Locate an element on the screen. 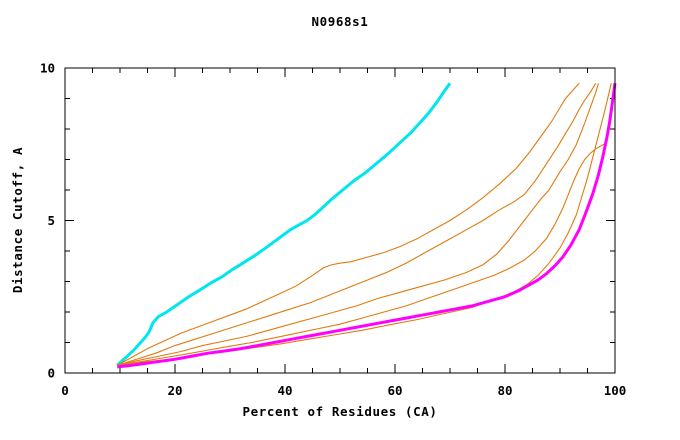  y-tick-label-10: 10 is located at coordinates (47, 68).